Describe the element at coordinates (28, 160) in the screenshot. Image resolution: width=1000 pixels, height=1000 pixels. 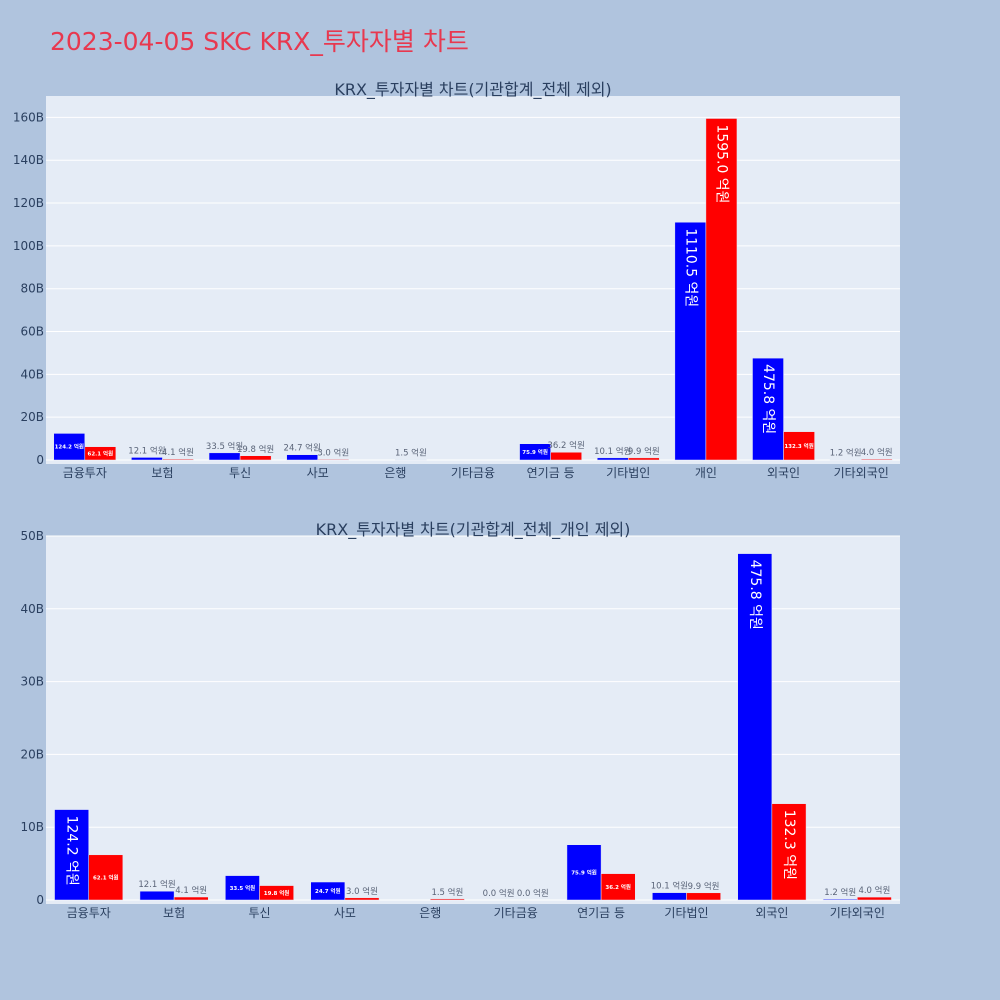
I see `y-tick-label: 140B` at that location.